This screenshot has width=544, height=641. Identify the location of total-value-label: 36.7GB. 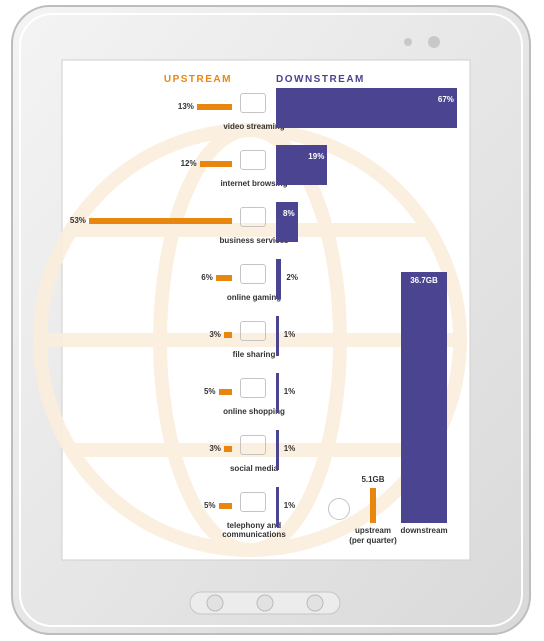
(424, 280).